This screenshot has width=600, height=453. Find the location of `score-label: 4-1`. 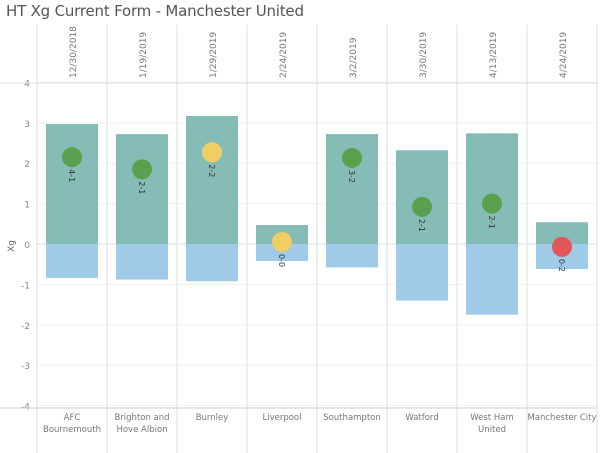

score-label: 4-1 is located at coordinates (71, 175).